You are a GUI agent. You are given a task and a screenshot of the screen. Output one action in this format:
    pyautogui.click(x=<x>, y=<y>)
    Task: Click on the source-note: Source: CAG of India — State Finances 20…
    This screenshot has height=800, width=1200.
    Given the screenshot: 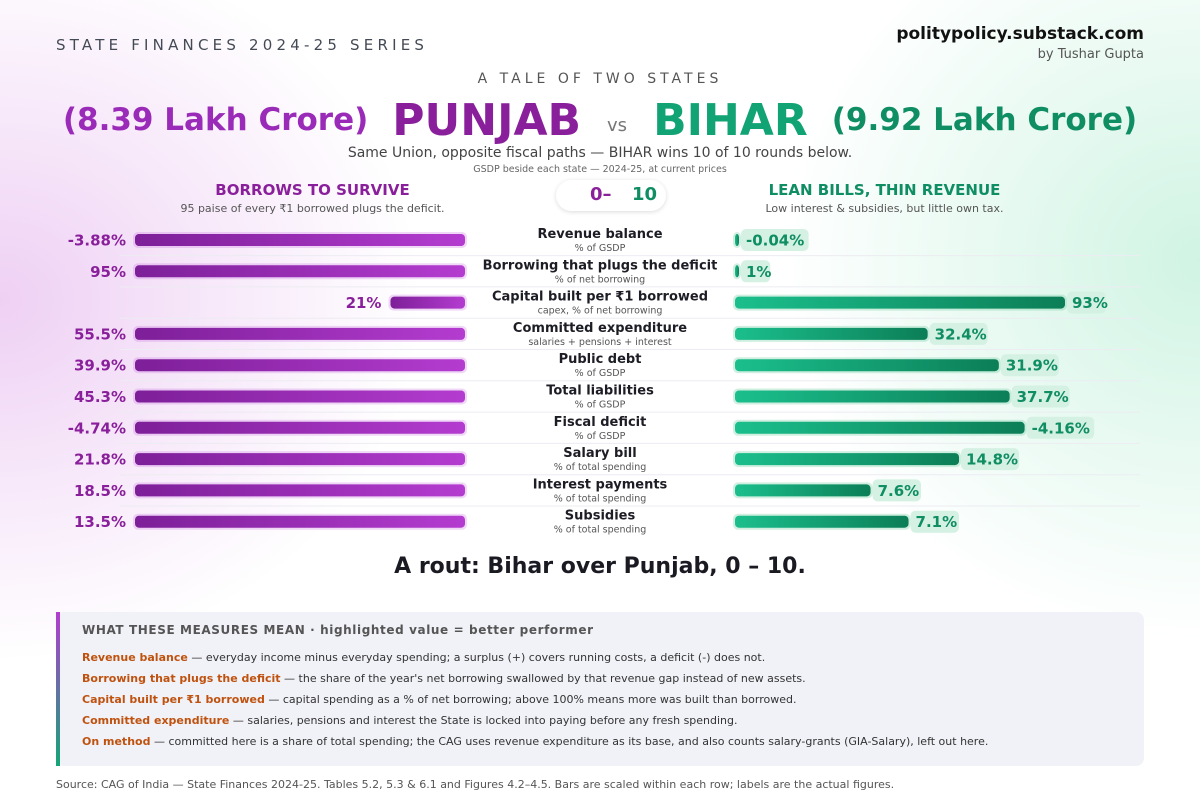 What is the action you would take?
    pyautogui.click(x=475, y=784)
    